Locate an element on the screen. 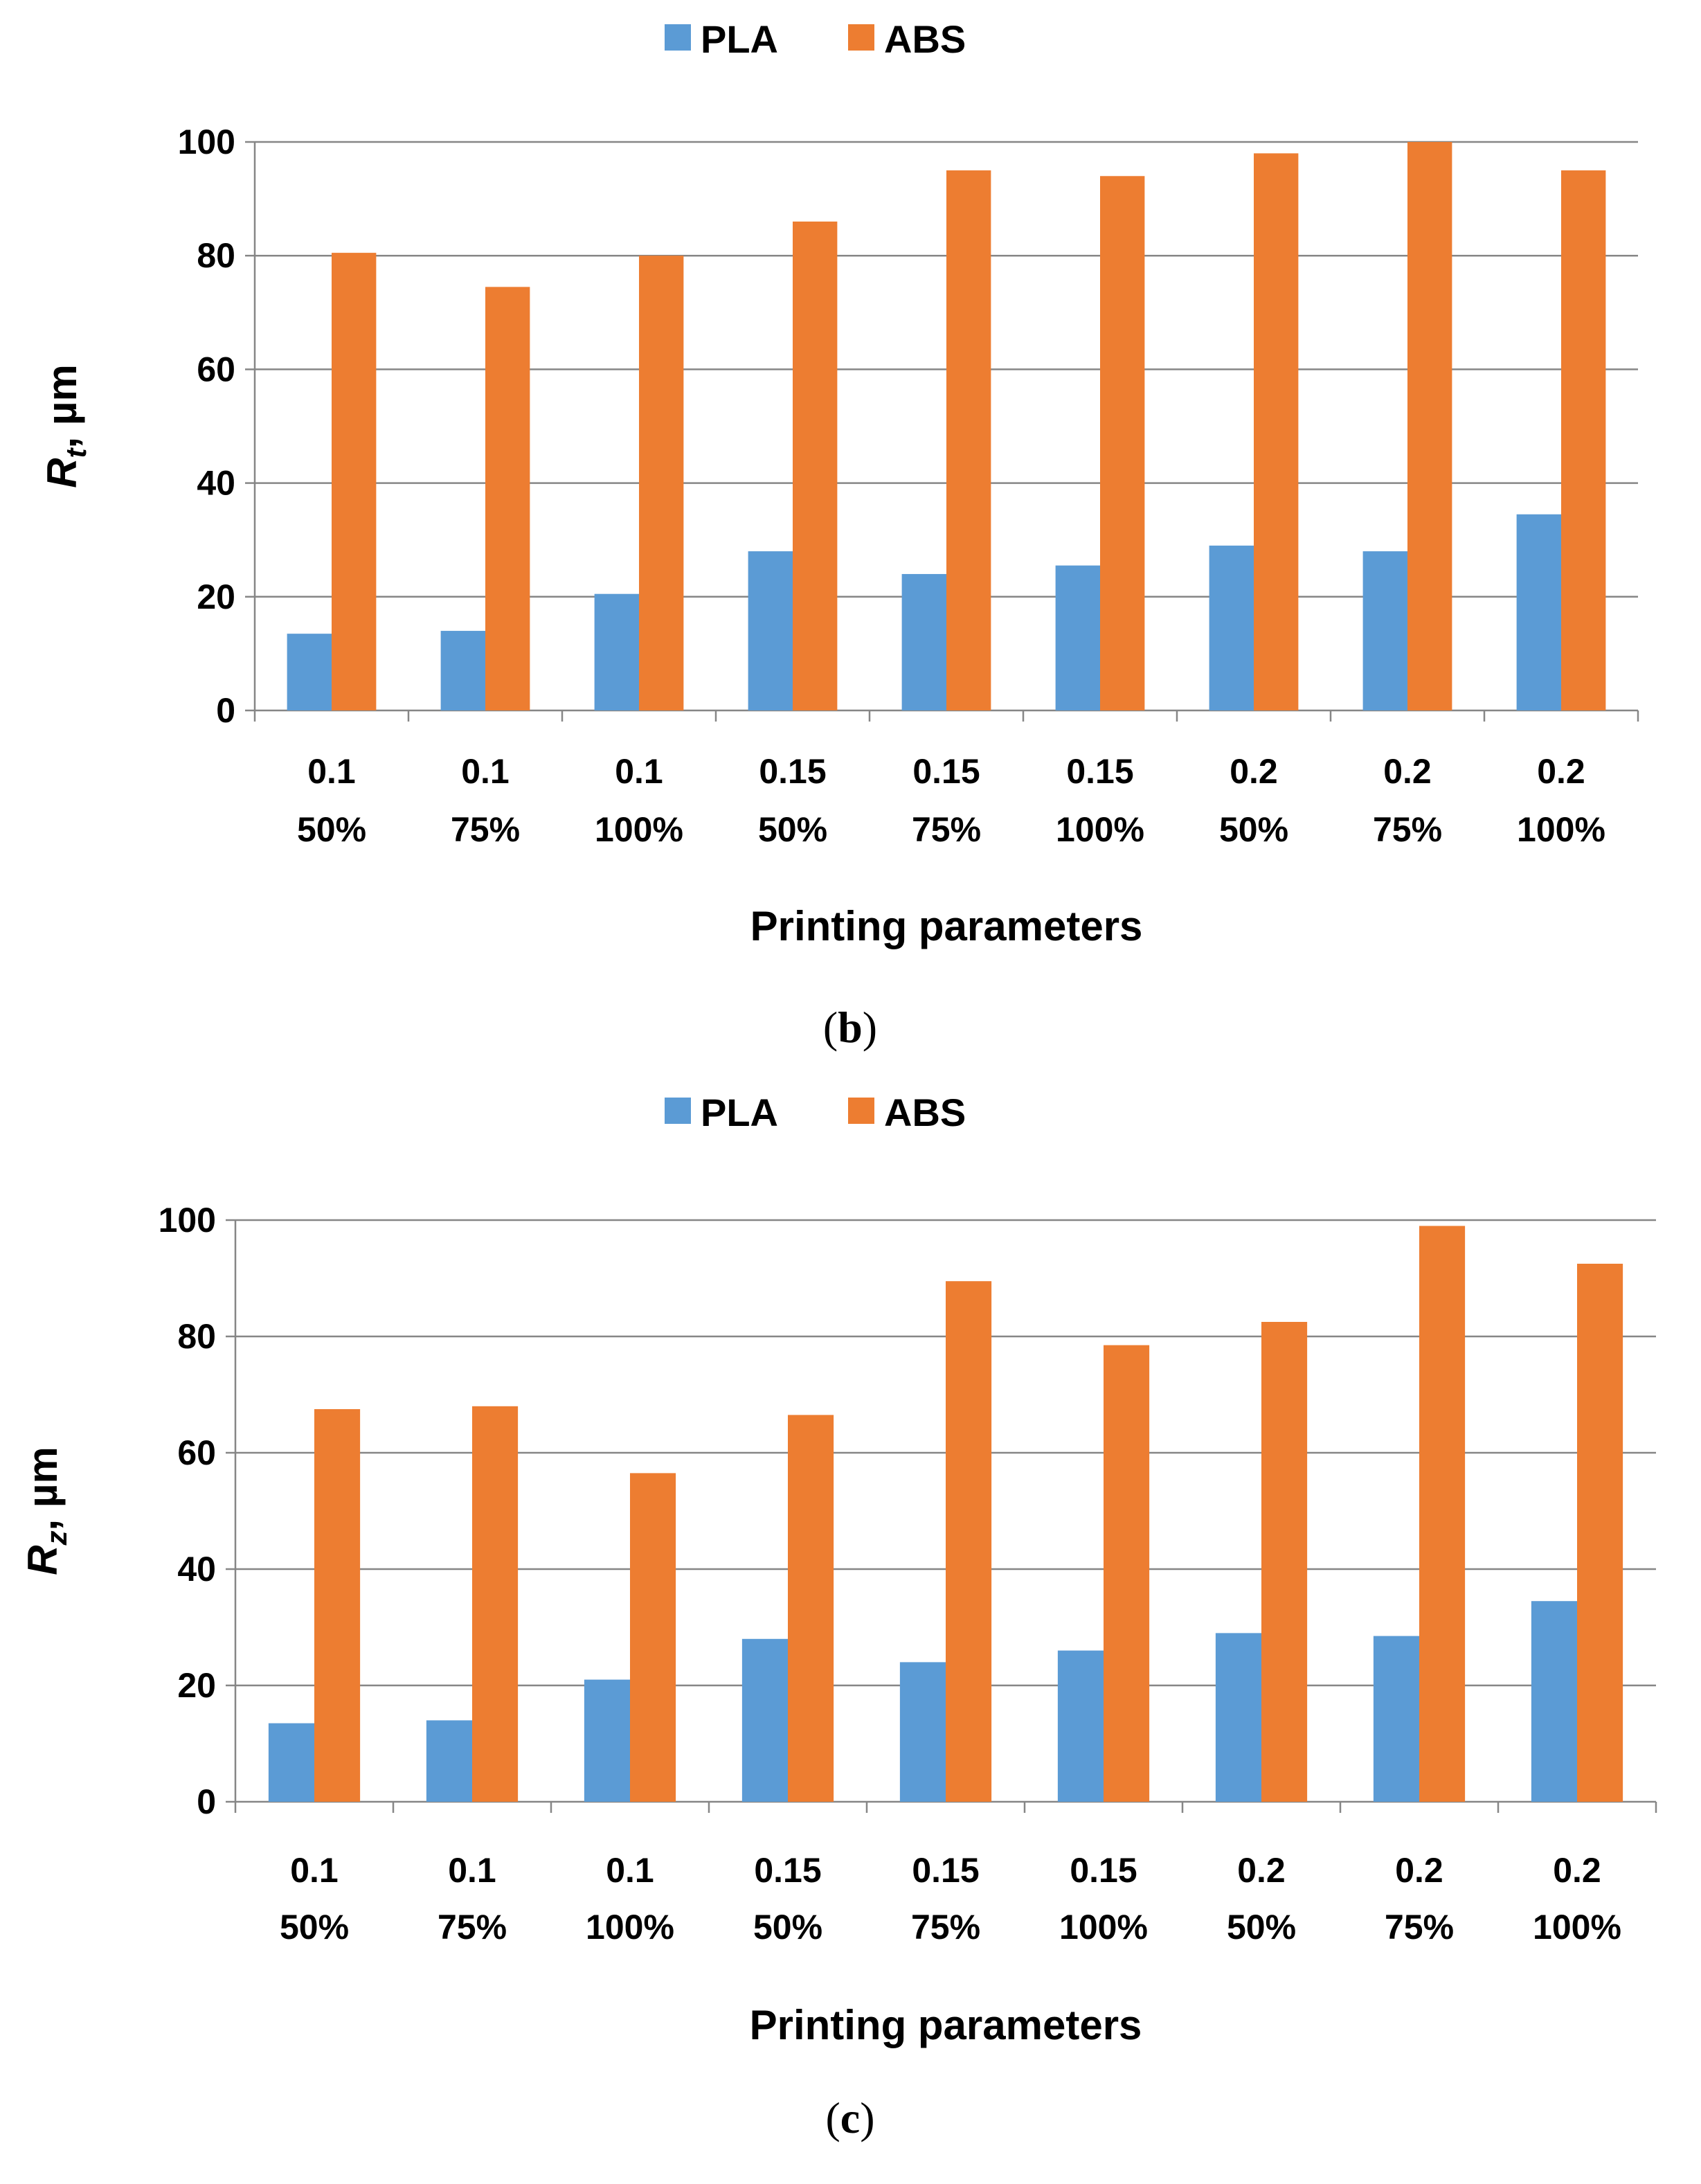  y-axis-title: Rt, µm is located at coordinates (65, 426).